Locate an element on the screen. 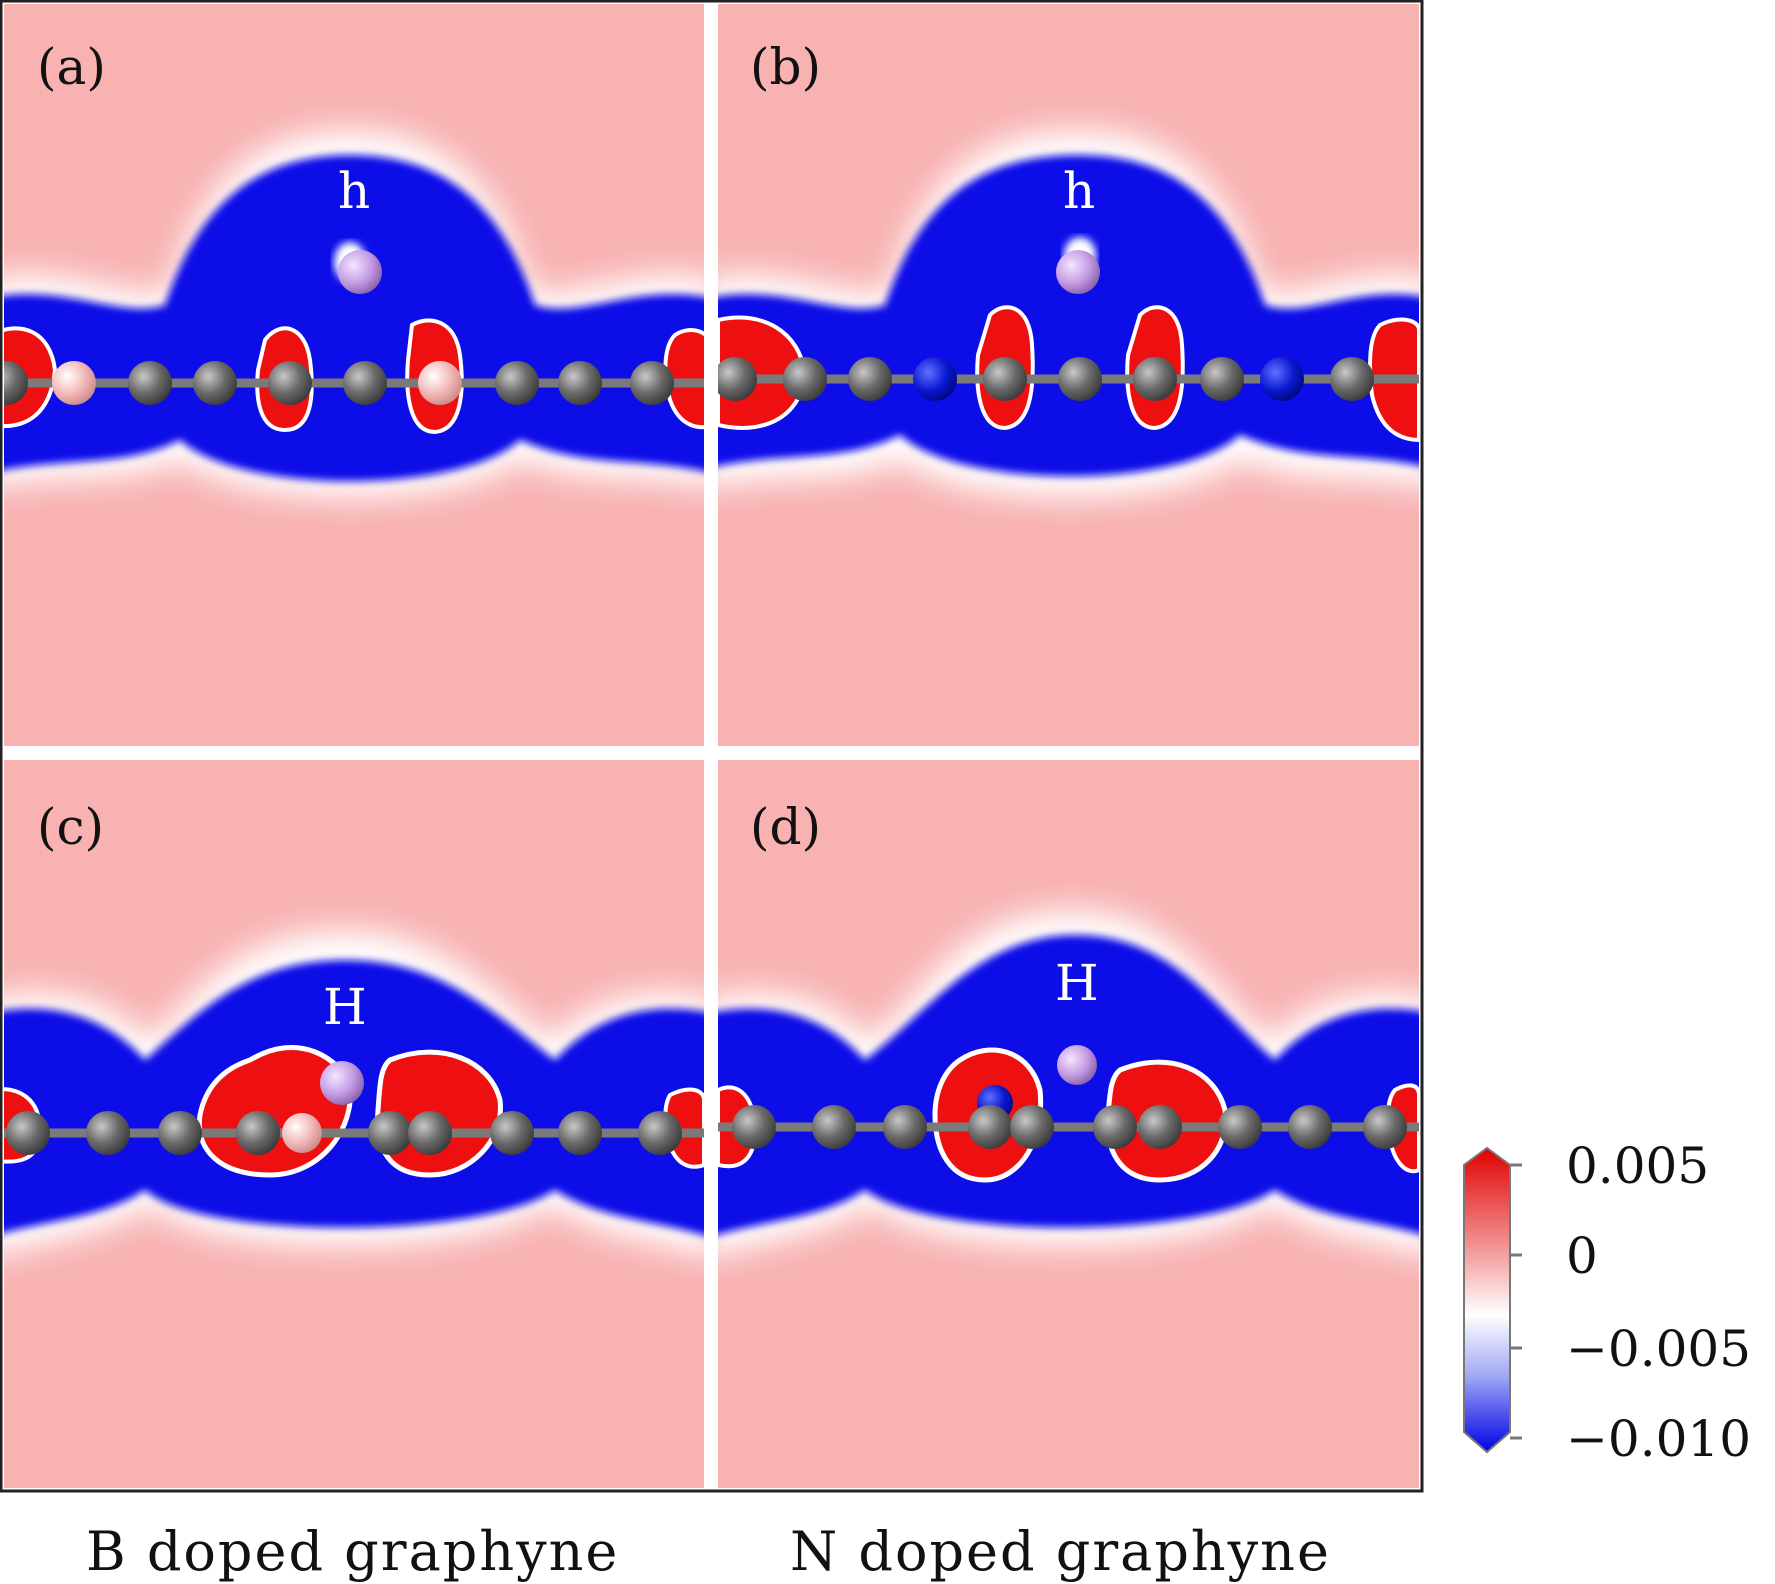  panel-label-b: (b) is located at coordinates (785, 67).